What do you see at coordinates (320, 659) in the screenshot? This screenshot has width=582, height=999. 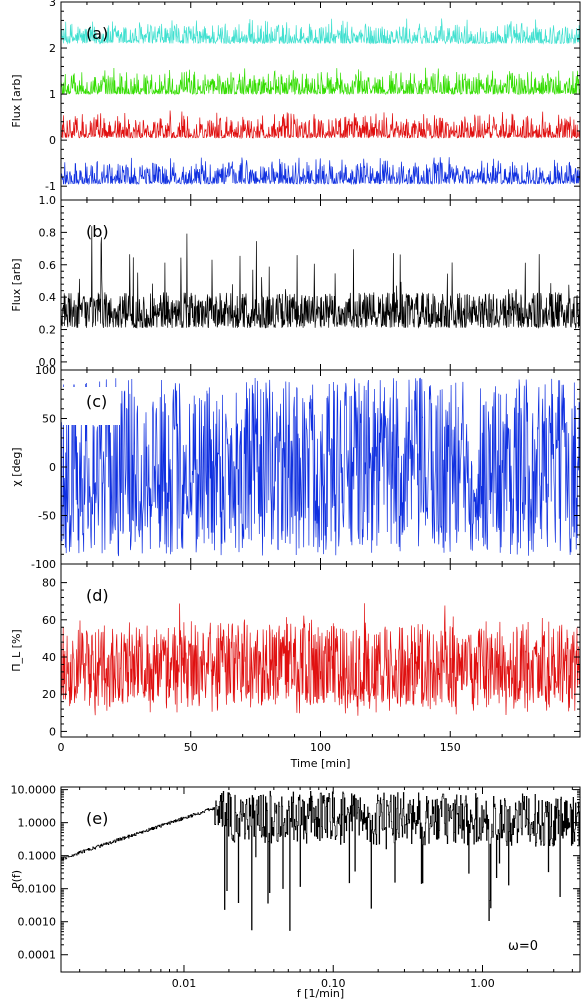 I see `panel-d-series-line` at bounding box center [320, 659].